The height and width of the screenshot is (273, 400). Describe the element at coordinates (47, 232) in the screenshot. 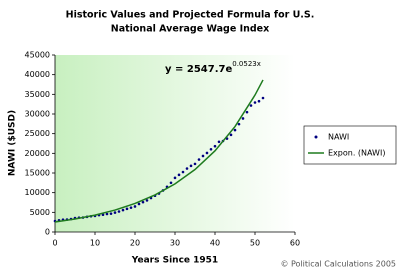

I see `y-tick-label: 0` at that location.